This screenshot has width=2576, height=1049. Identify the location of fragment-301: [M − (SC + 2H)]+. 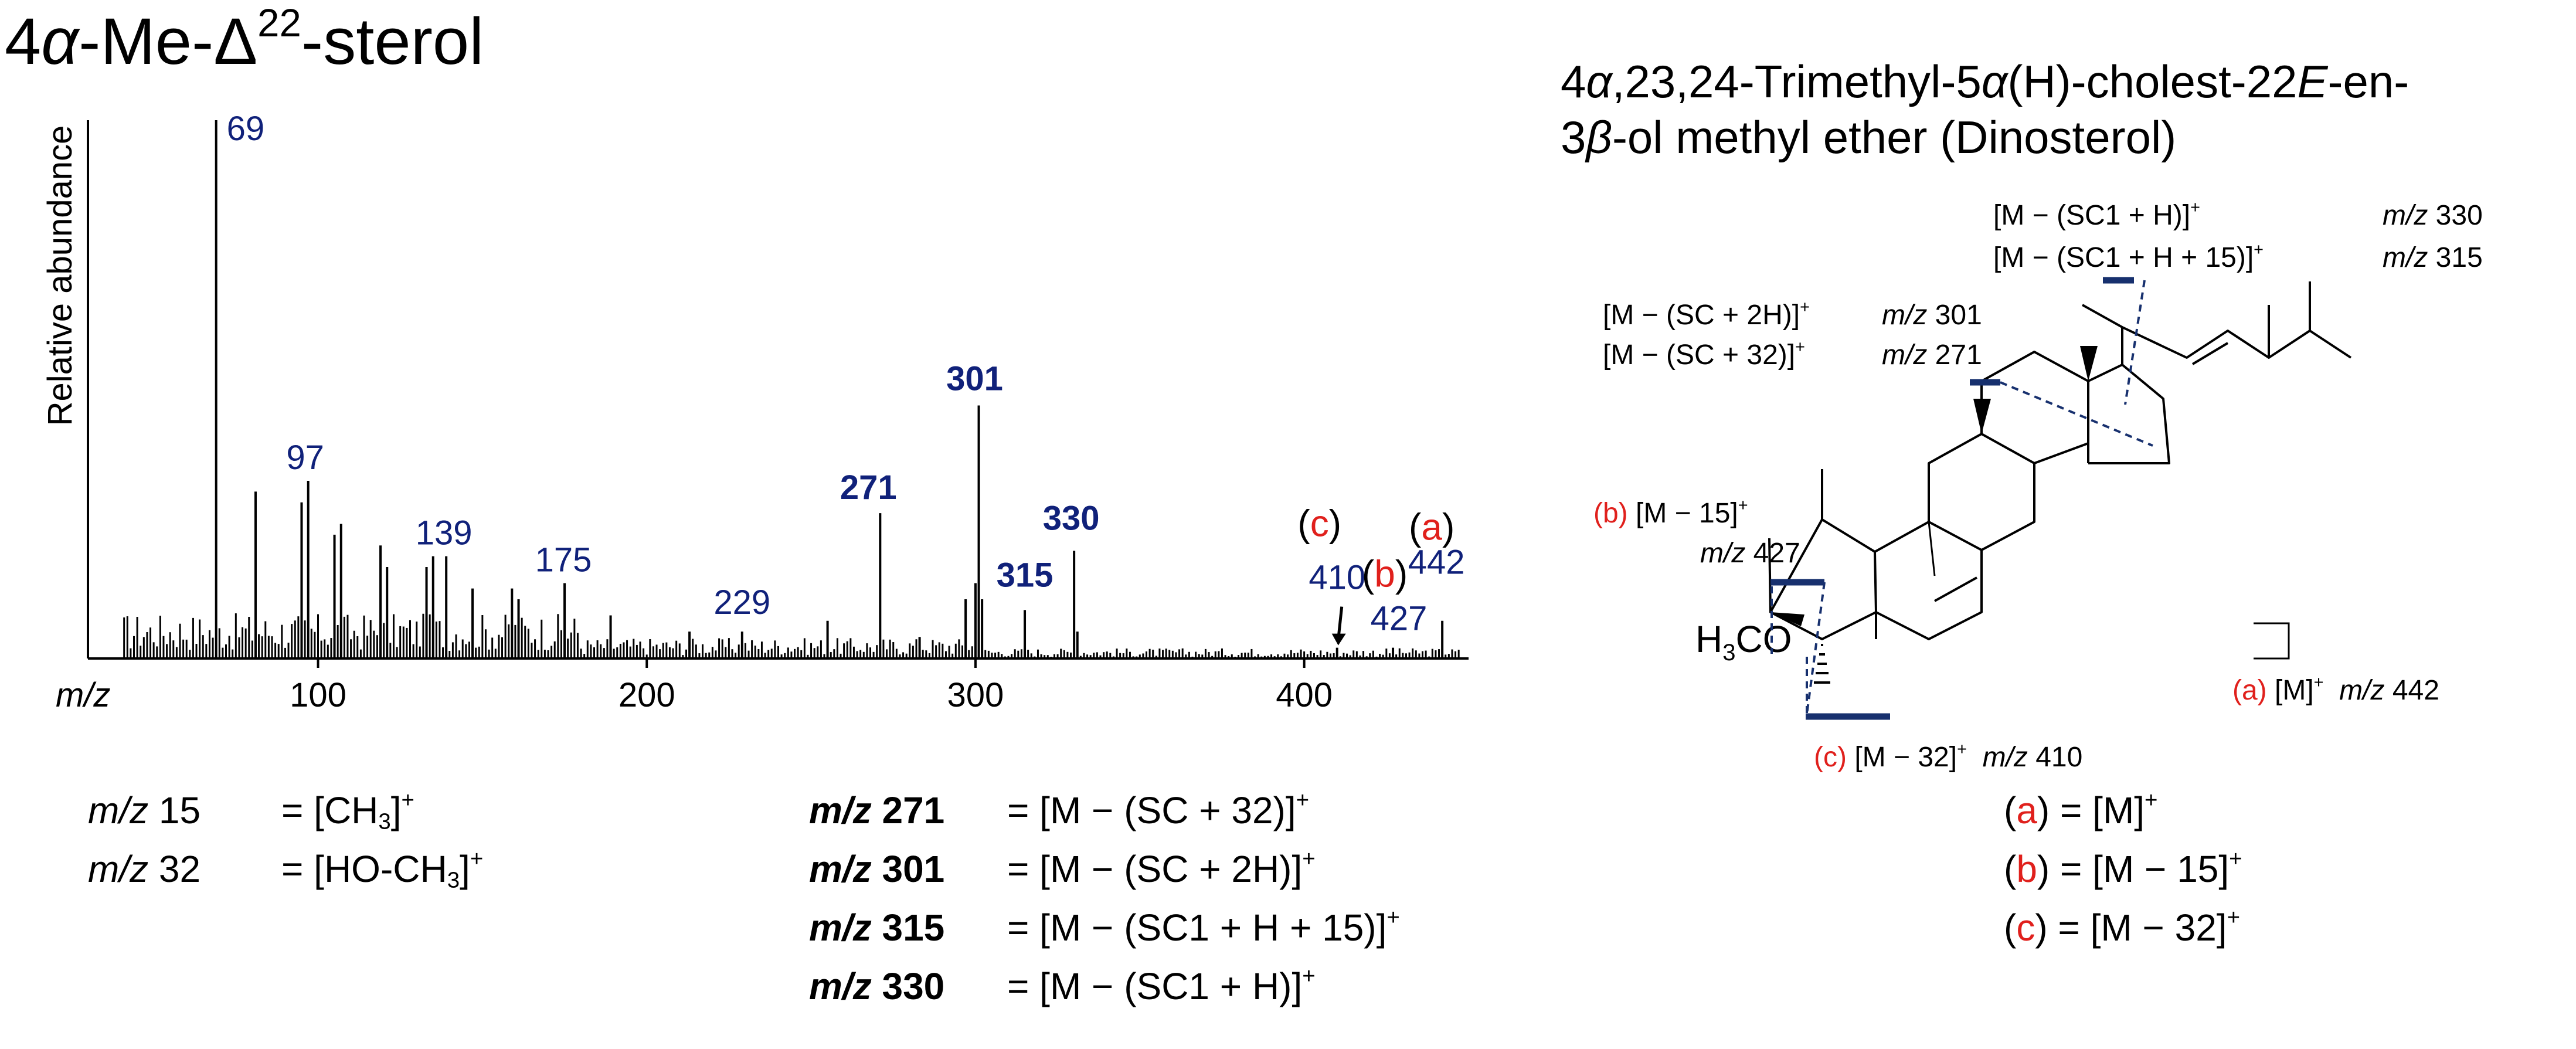
(1707, 314).